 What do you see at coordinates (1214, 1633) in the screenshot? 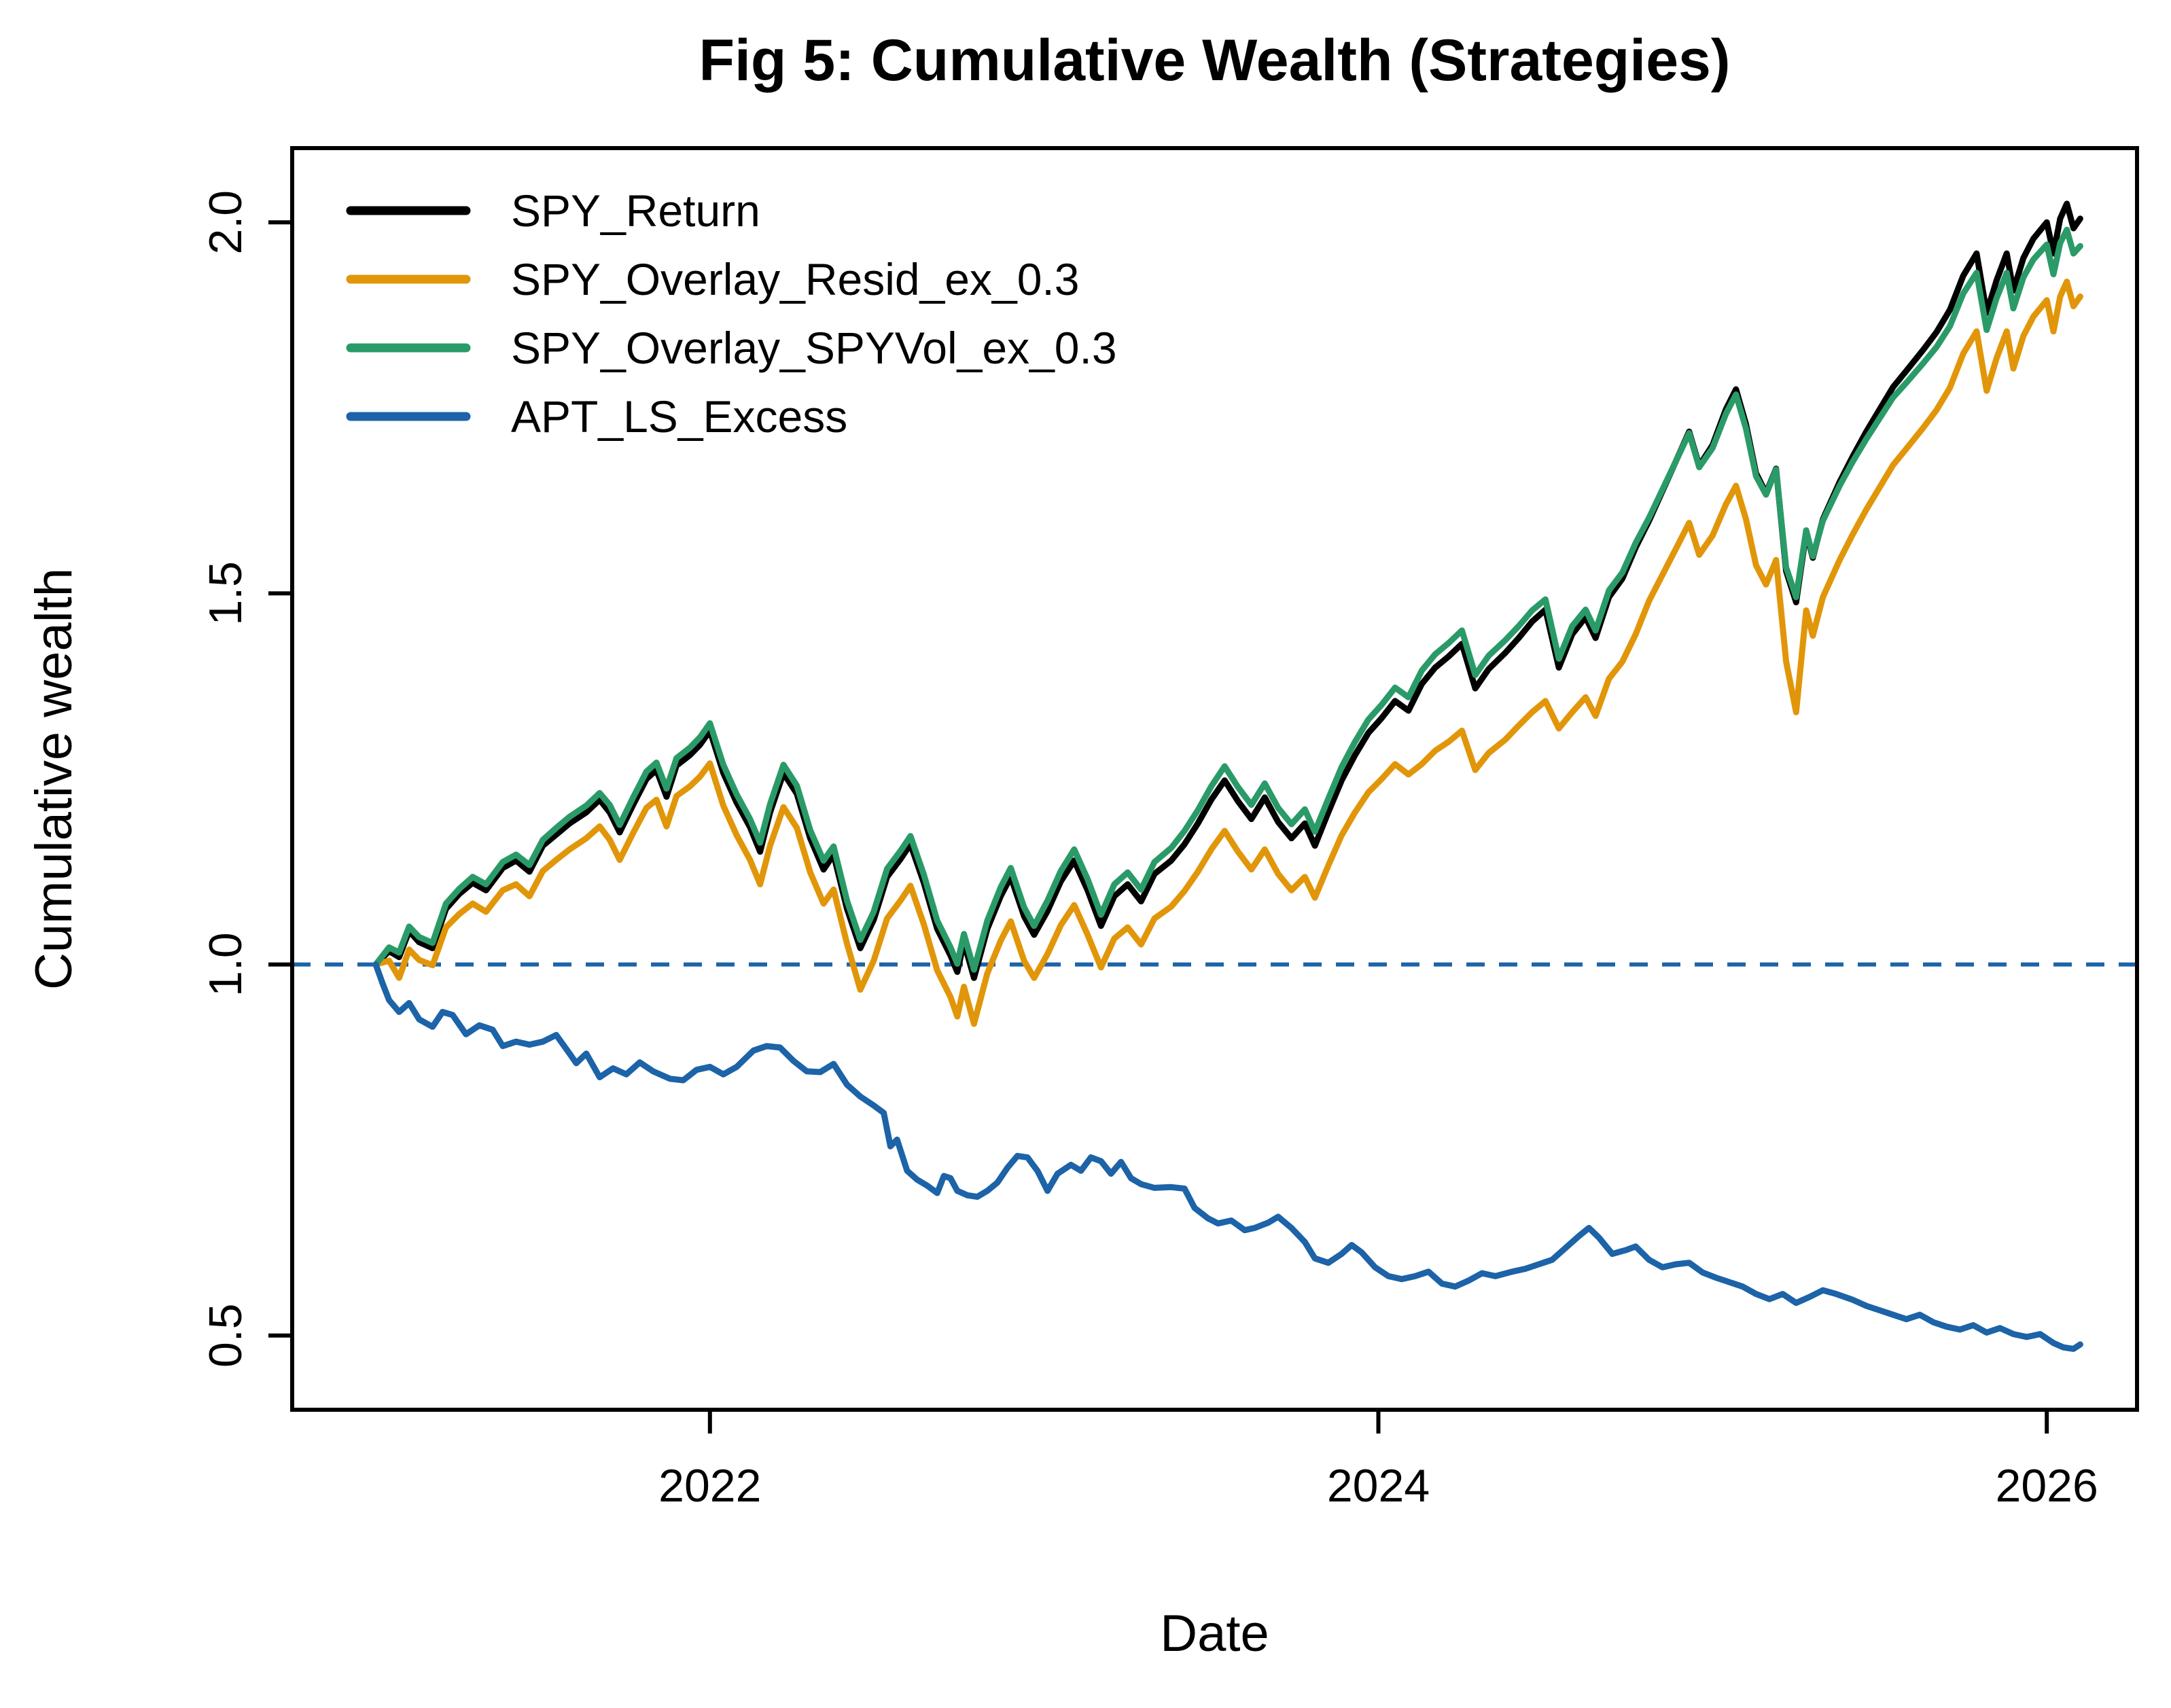
I see `x-axis-label: Date` at bounding box center [1214, 1633].